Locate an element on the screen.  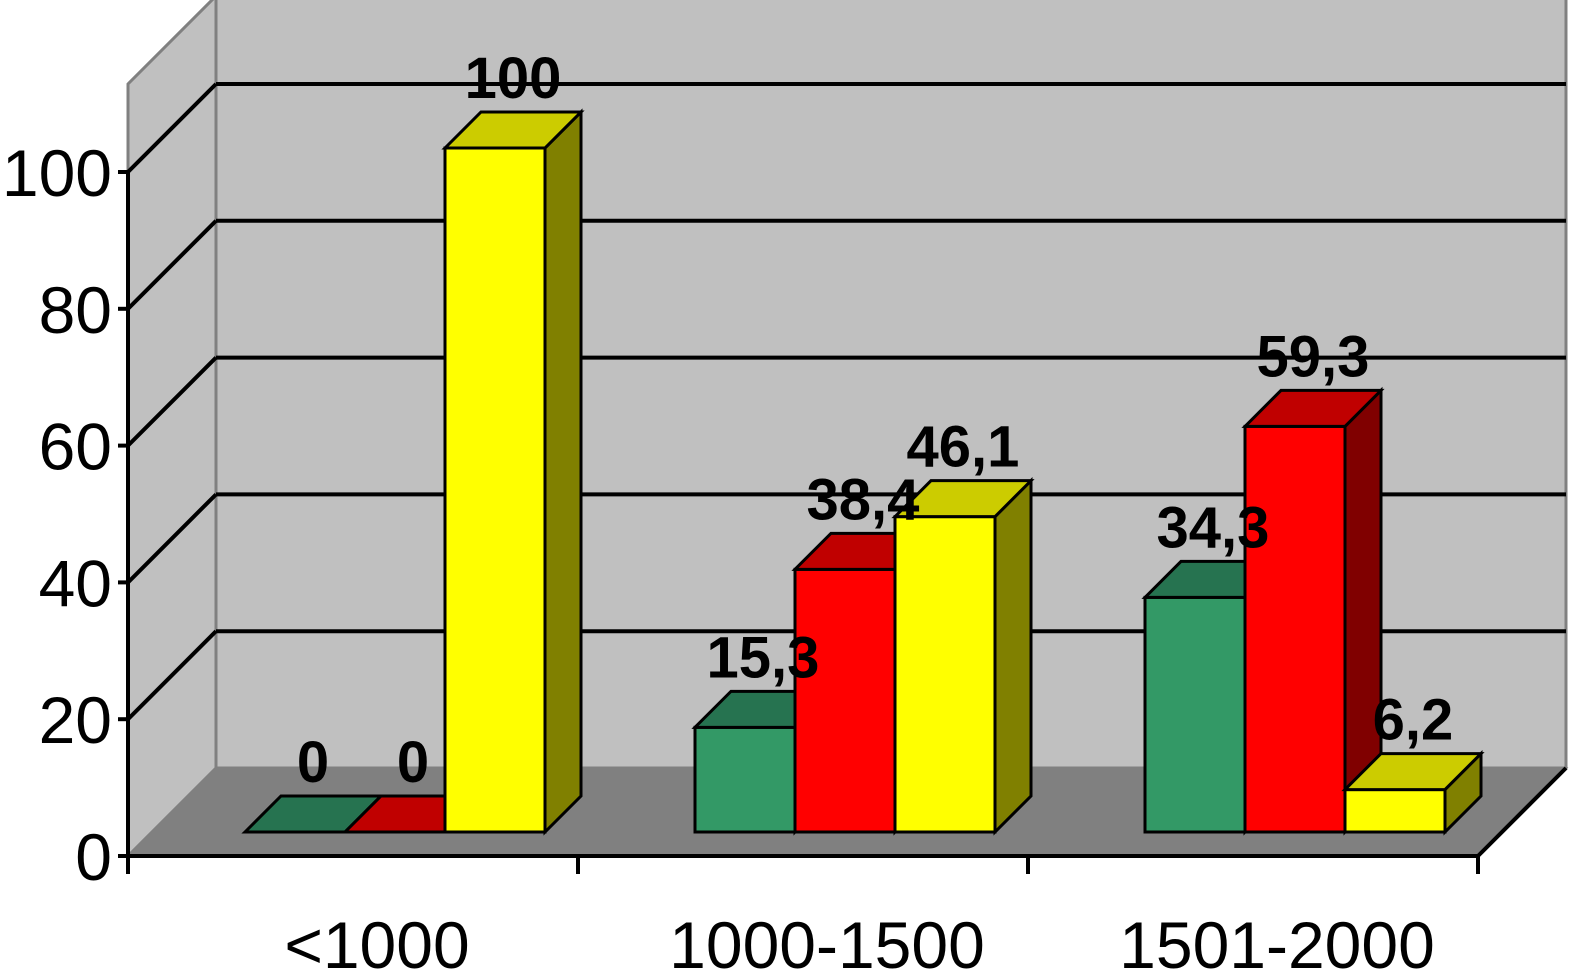
y-tick-label: 40 is located at coordinates (75, 583).